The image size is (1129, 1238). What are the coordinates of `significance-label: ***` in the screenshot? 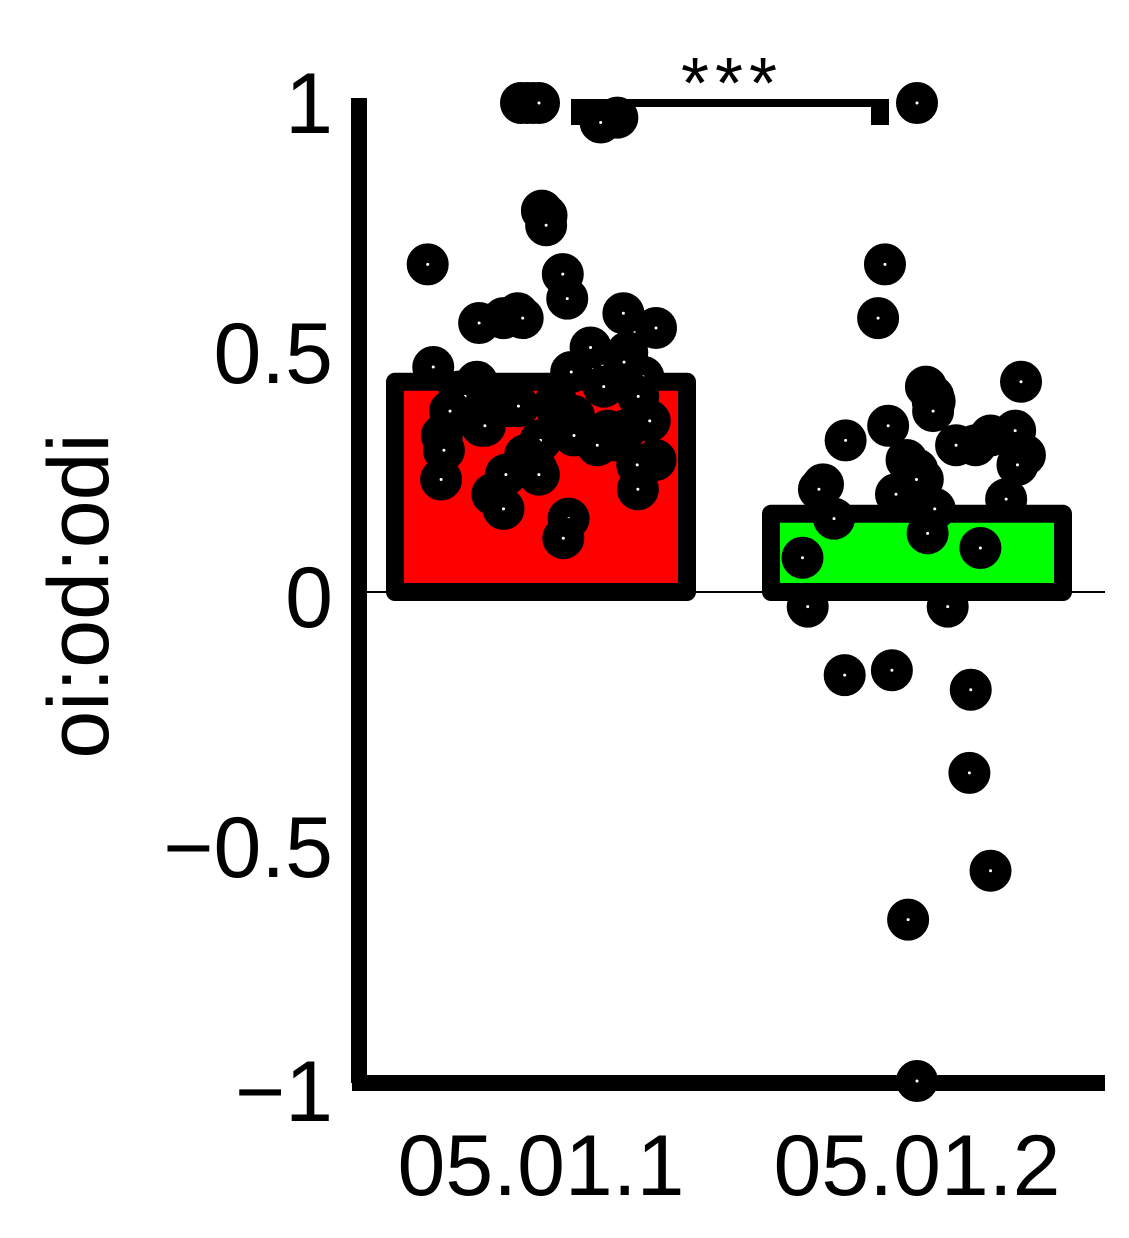 It's located at (732, 84).